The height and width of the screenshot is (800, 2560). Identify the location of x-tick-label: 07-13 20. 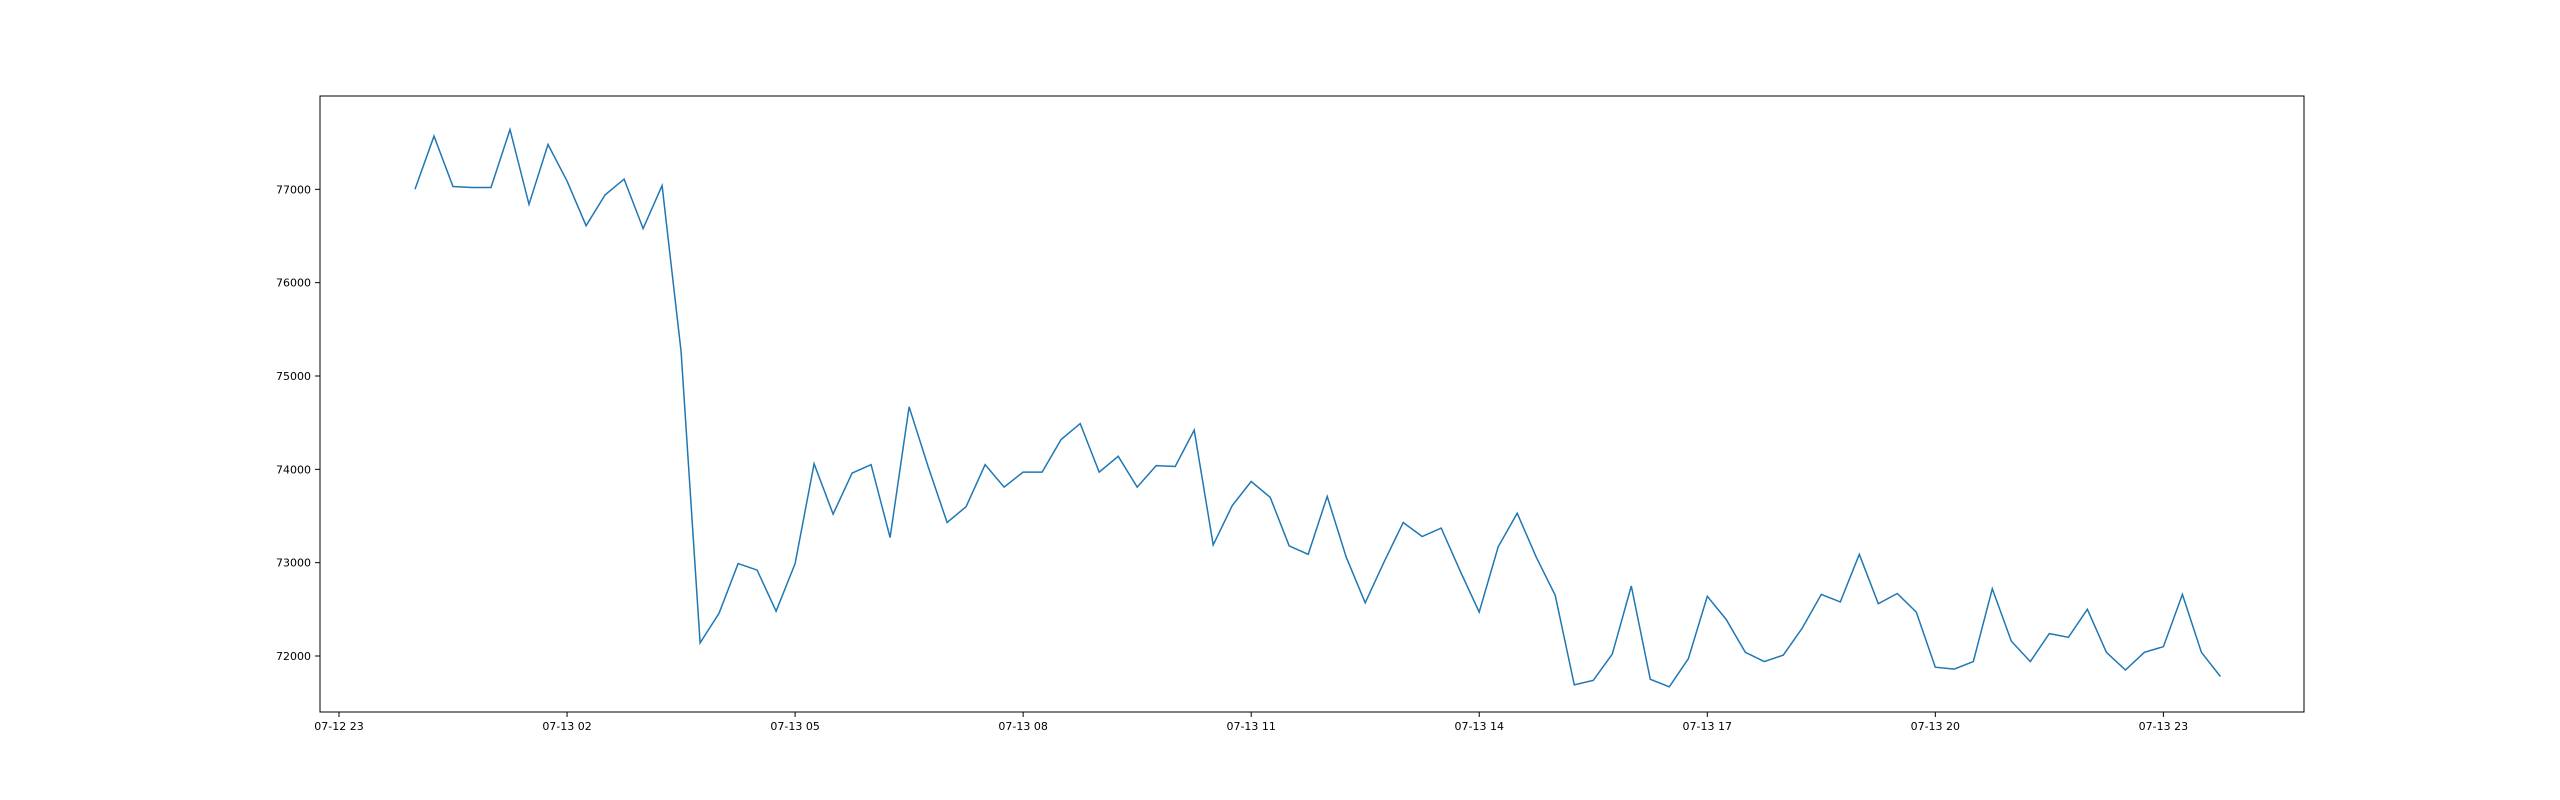
(1935, 726).